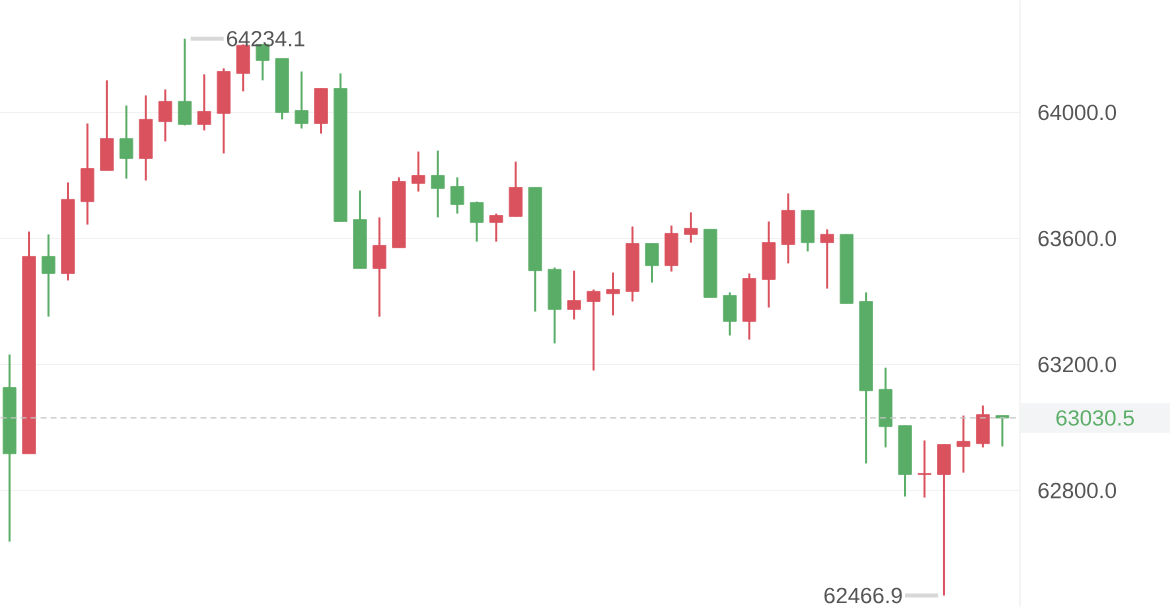 The image size is (1170, 608). I want to click on annotation: 62466.9, so click(863, 595).